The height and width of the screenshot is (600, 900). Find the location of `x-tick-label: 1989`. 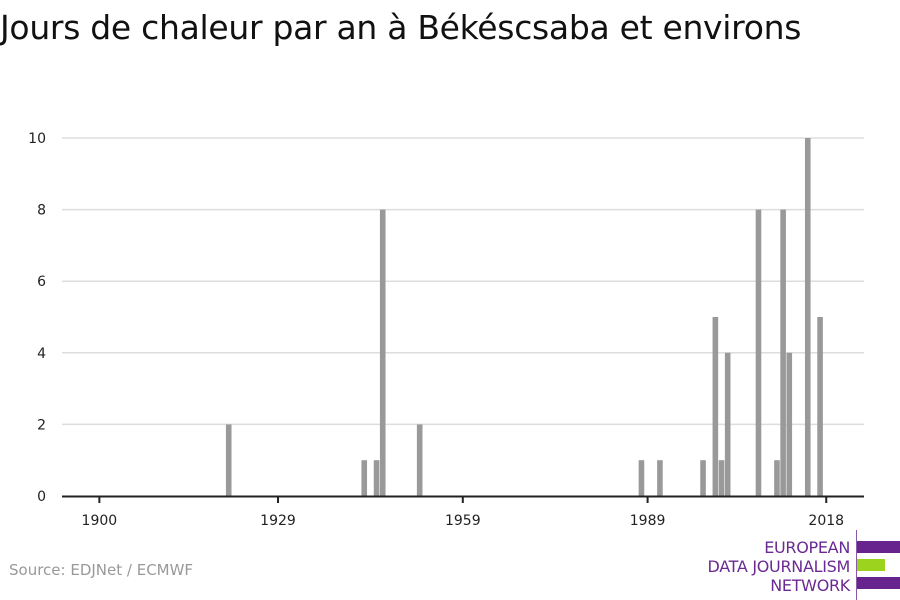

x-tick-label: 1989 is located at coordinates (648, 521).